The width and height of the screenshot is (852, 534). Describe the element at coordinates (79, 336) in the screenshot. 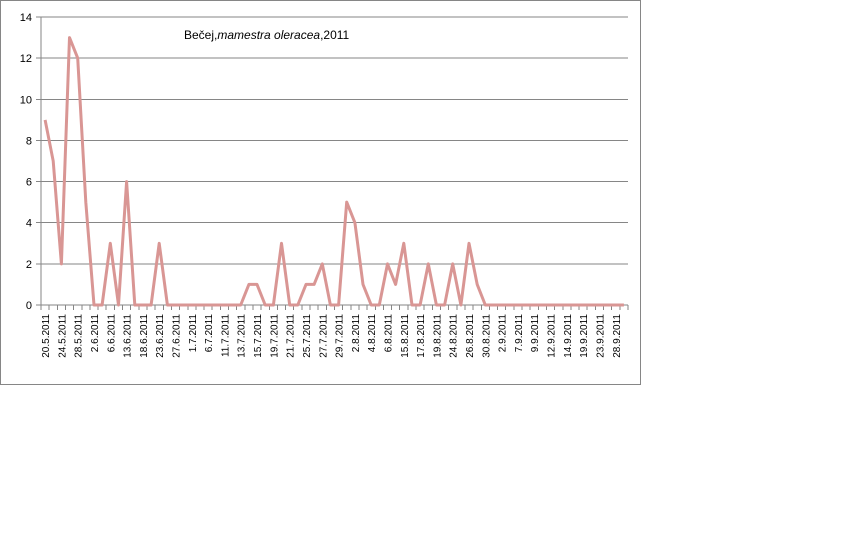

I see `x-tick-label: 28.5.2011` at that location.